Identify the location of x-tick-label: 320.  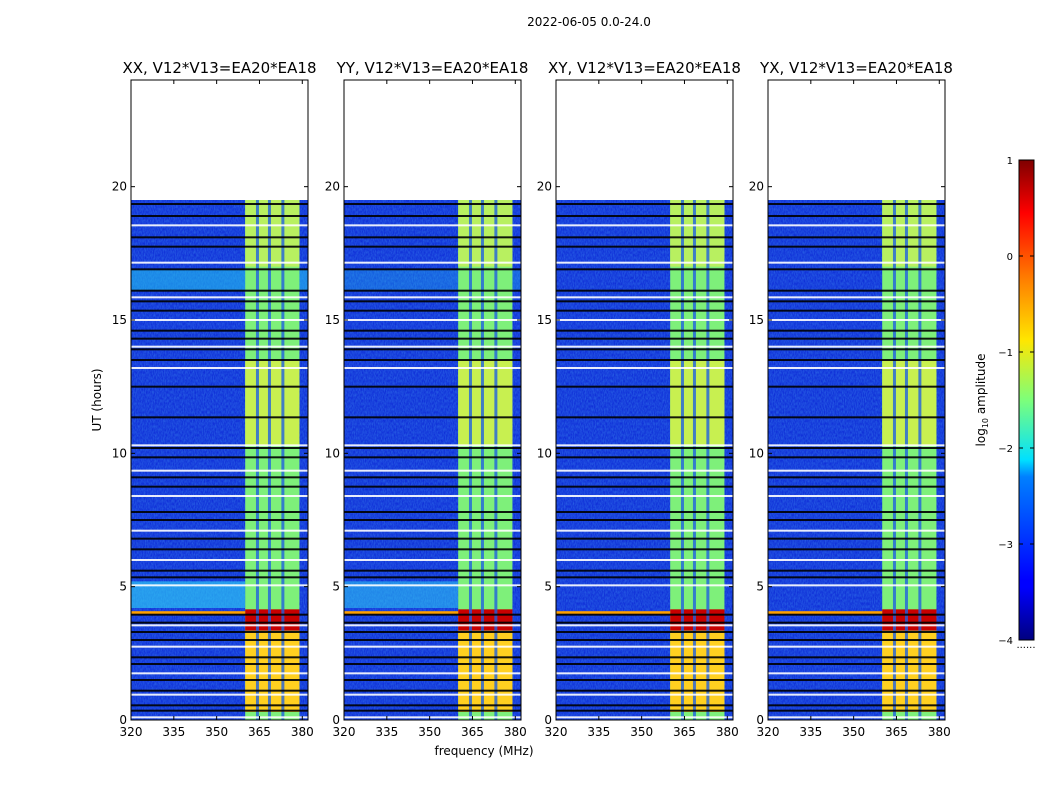
(344, 732).